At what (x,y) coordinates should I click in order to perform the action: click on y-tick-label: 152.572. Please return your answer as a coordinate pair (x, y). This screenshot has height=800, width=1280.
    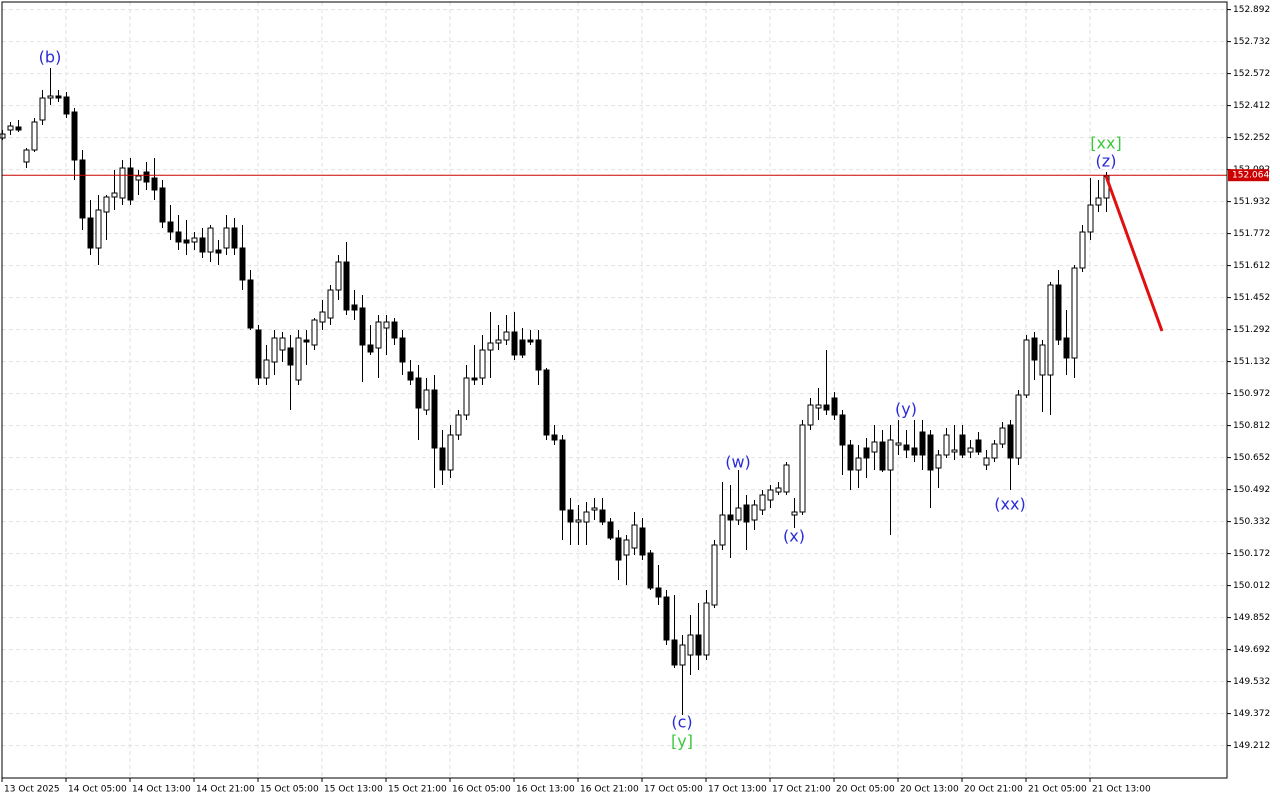
    Looking at the image, I should click on (1251, 74).